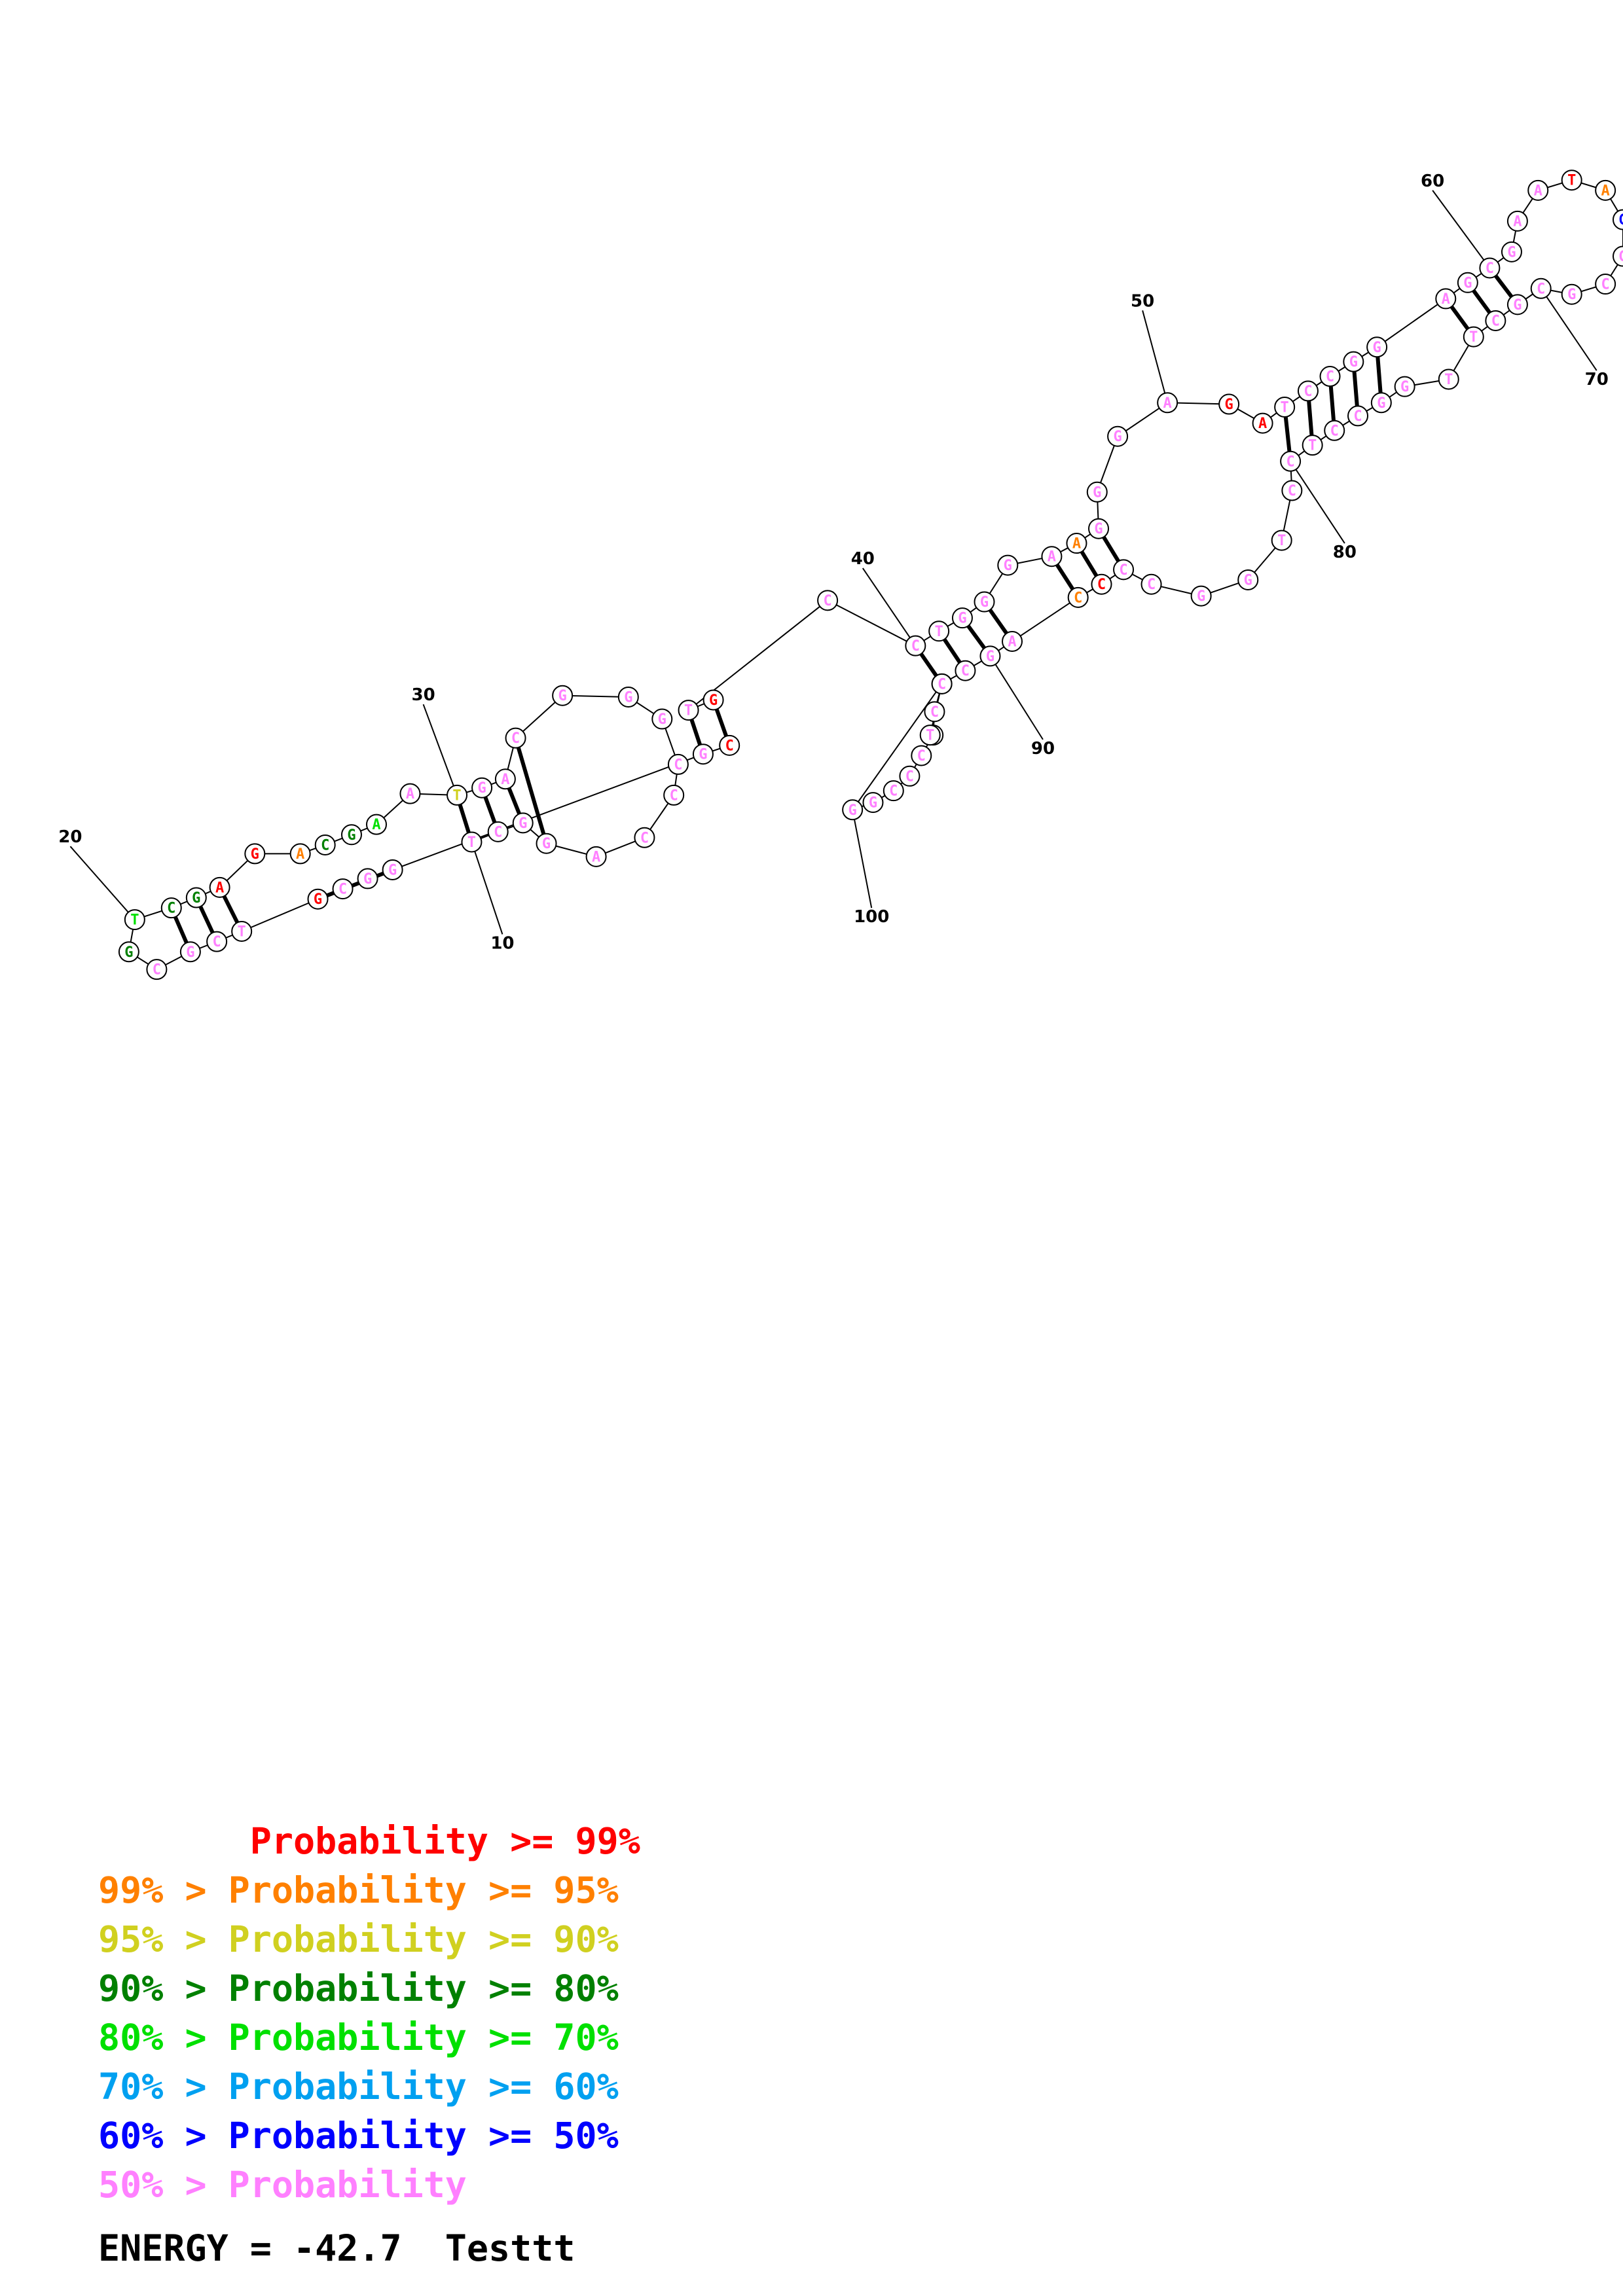  Describe the element at coordinates (1043, 749) in the screenshot. I see `position-label: 90` at that location.